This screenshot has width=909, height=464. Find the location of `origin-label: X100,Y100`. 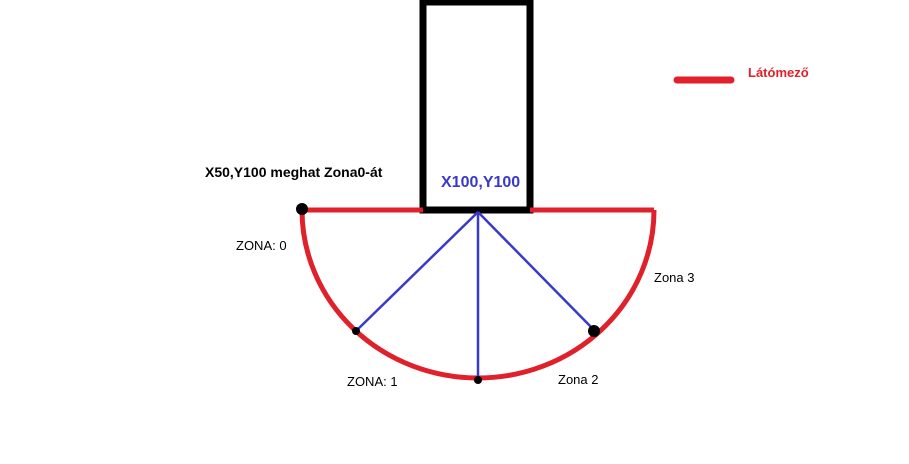

origin-label: X100,Y100 is located at coordinates (480, 182).